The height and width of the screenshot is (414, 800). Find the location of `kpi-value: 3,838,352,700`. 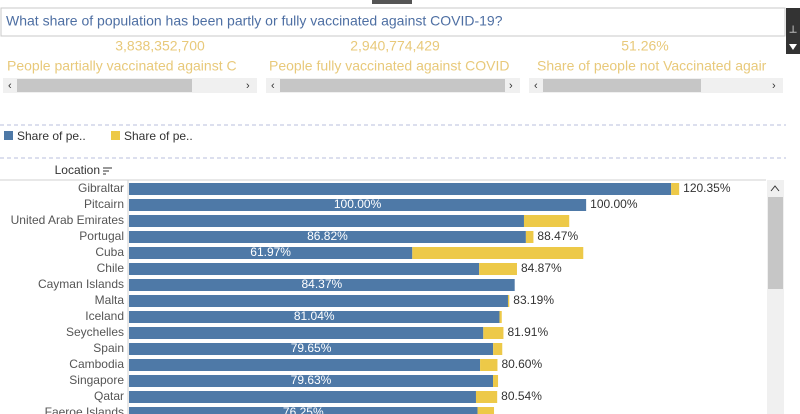

kpi-value: 3,838,352,700 is located at coordinates (160, 46).